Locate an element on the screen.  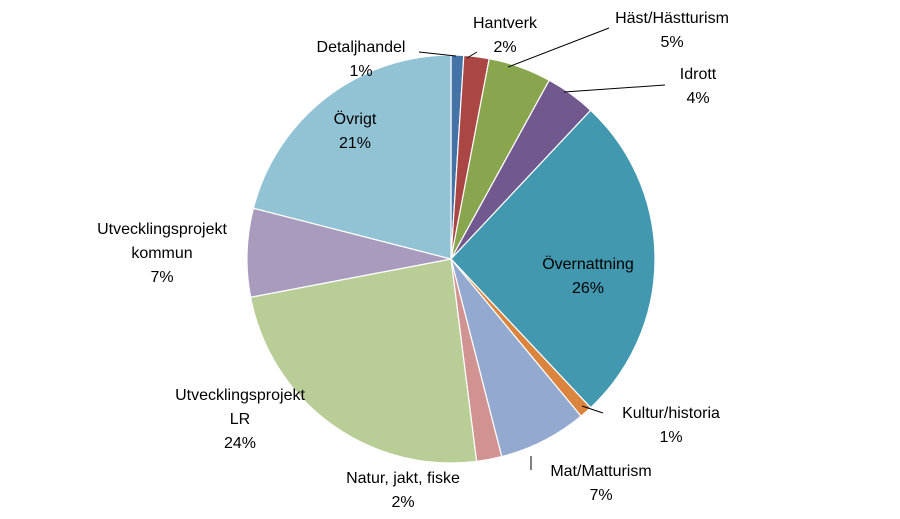
data-label-category: kommun is located at coordinates (161, 253).